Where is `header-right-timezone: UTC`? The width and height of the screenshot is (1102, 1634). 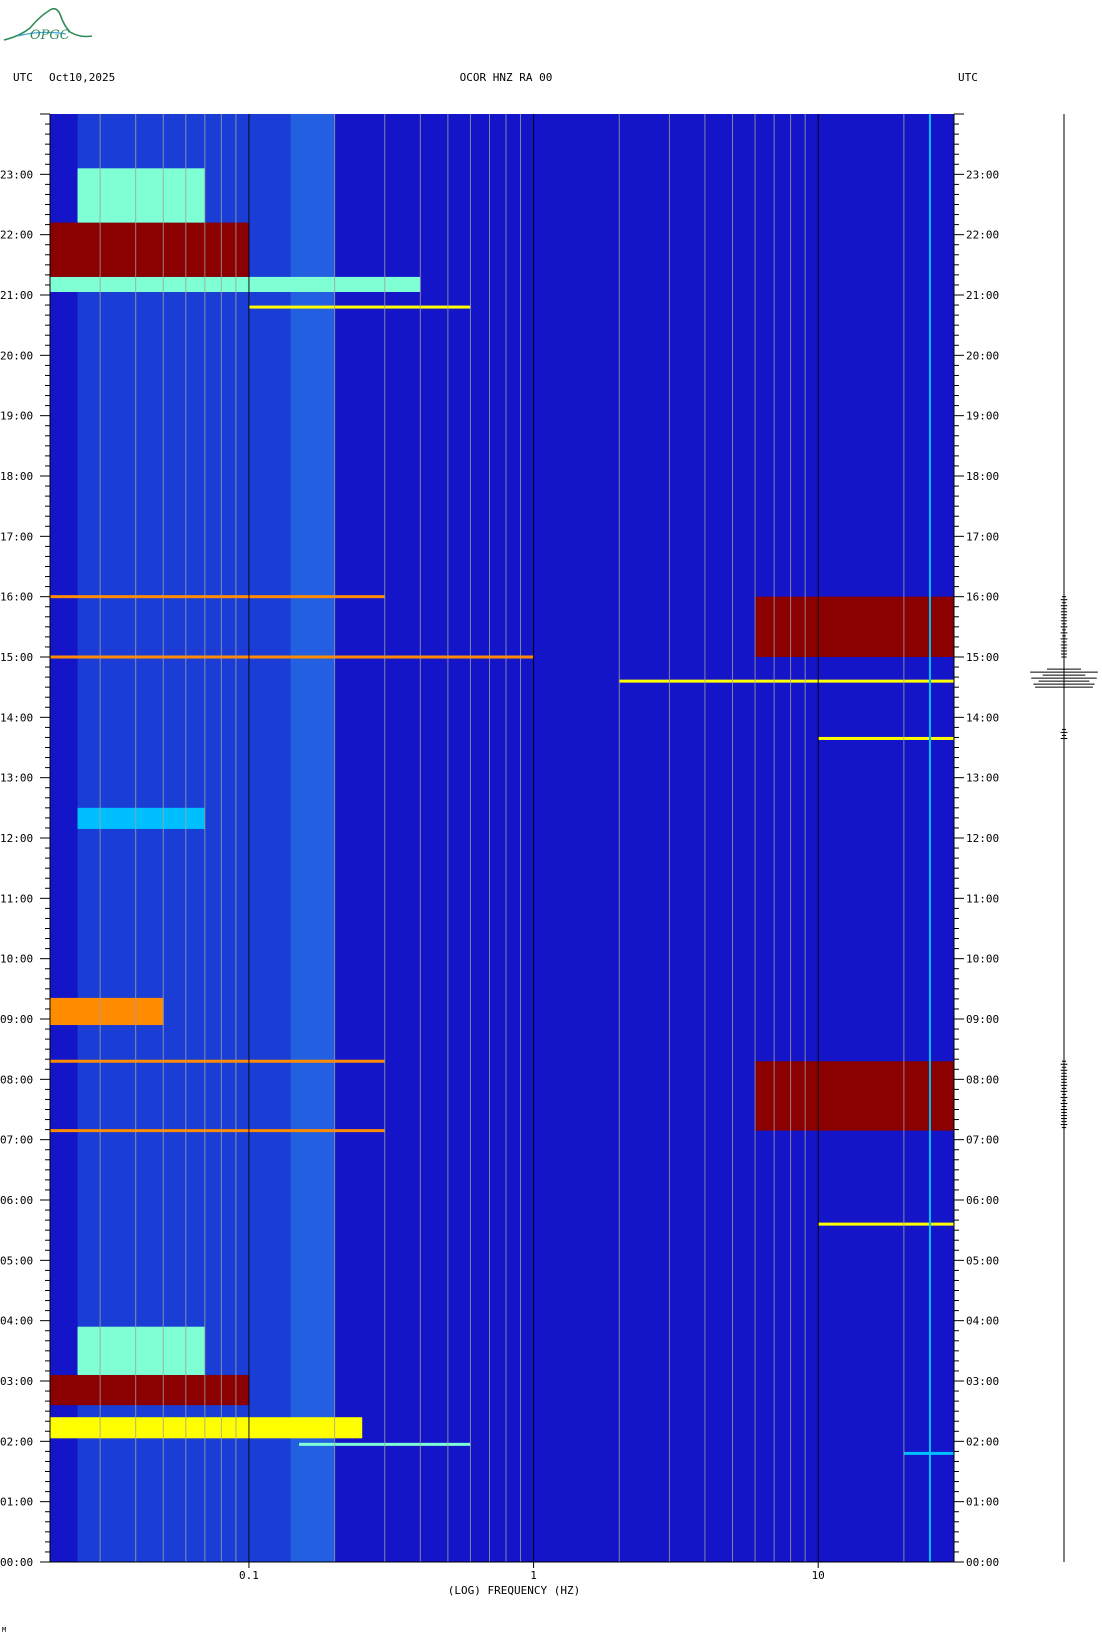 header-right-timezone: UTC is located at coordinates (968, 77).